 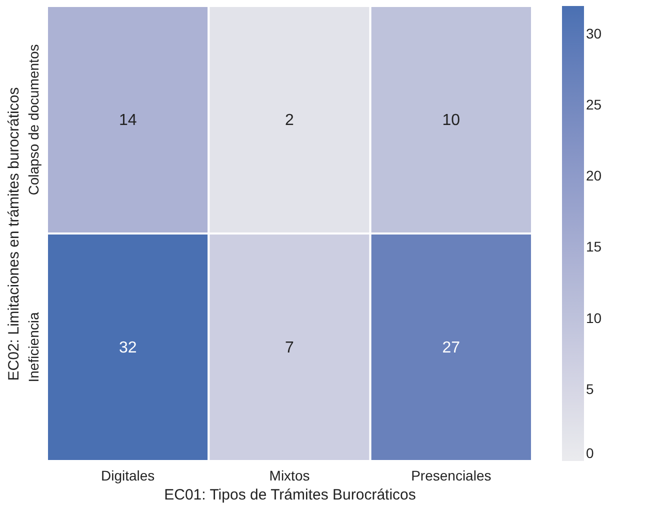 I want to click on data-label: 27, so click(x=451, y=347).